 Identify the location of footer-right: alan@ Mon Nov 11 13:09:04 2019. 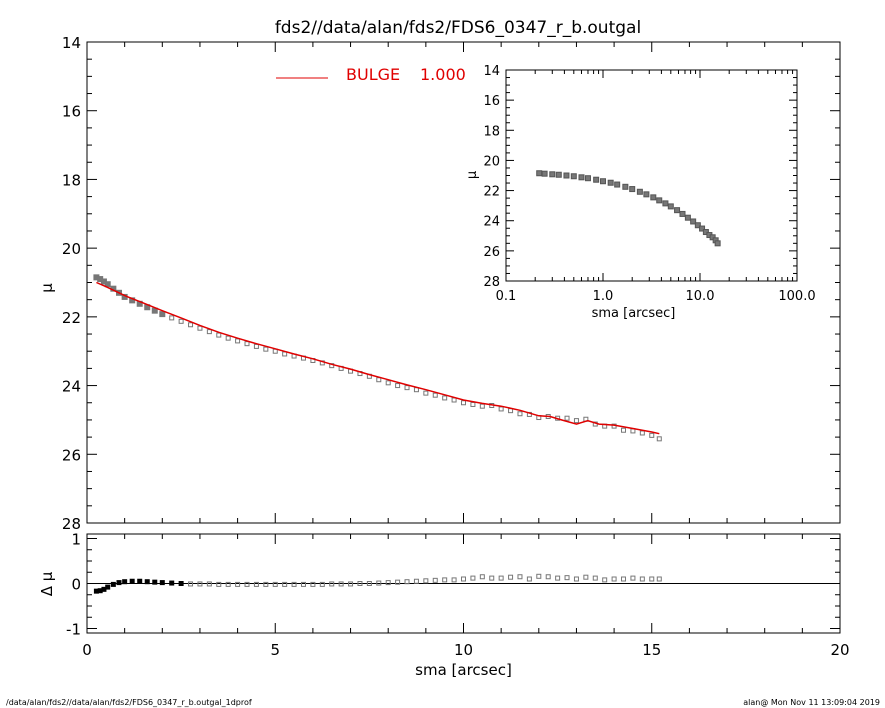
(811, 702).